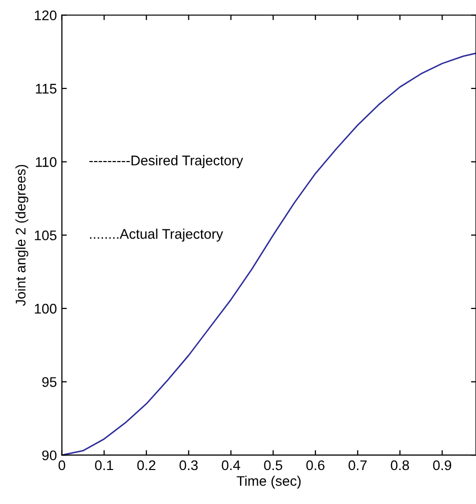 Image resolution: width=476 pixels, height=504 pixels. What do you see at coordinates (442, 465) in the screenshot?
I see `x-tick-label: 0.9` at bounding box center [442, 465].